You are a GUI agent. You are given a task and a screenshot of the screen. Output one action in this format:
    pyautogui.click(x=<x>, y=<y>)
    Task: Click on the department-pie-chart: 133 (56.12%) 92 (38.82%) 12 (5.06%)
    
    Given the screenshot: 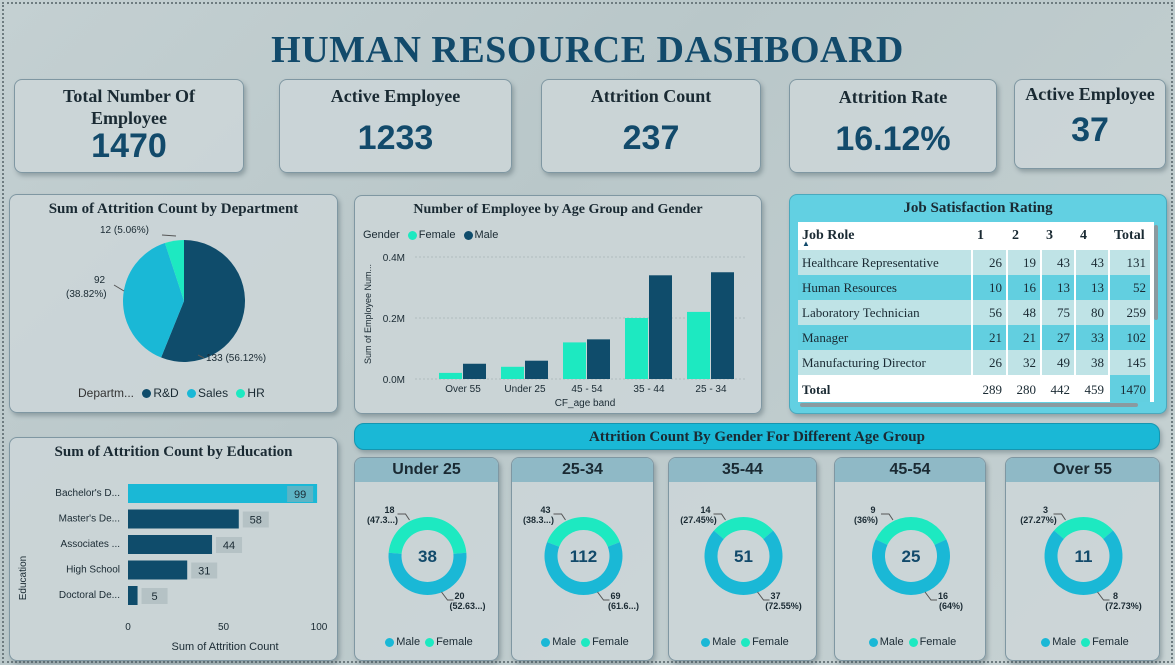 What is the action you would take?
    pyautogui.click(x=173, y=308)
    